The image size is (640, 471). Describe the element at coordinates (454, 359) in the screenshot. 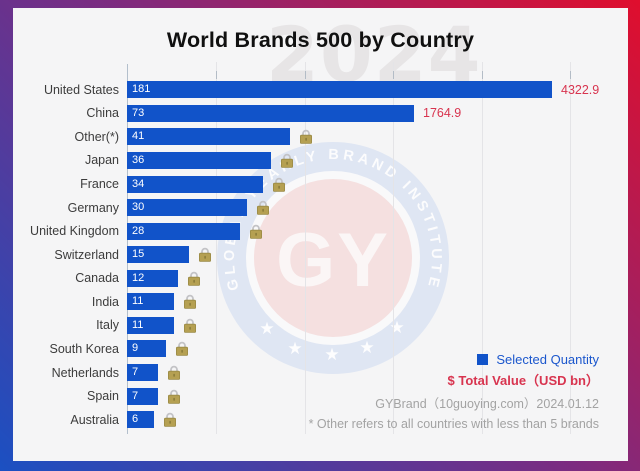

I see `legend-quantity-row: Selected Quantity` at that location.